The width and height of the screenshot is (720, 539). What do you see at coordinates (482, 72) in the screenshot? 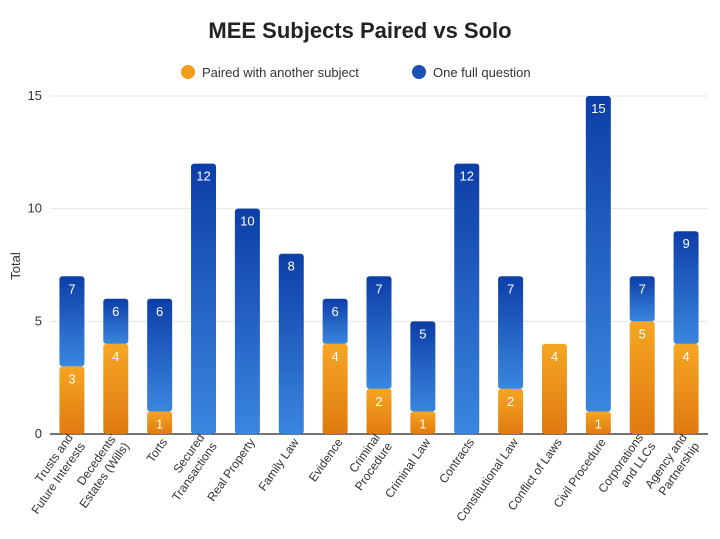
I see `legend-label-solo: One full question` at bounding box center [482, 72].